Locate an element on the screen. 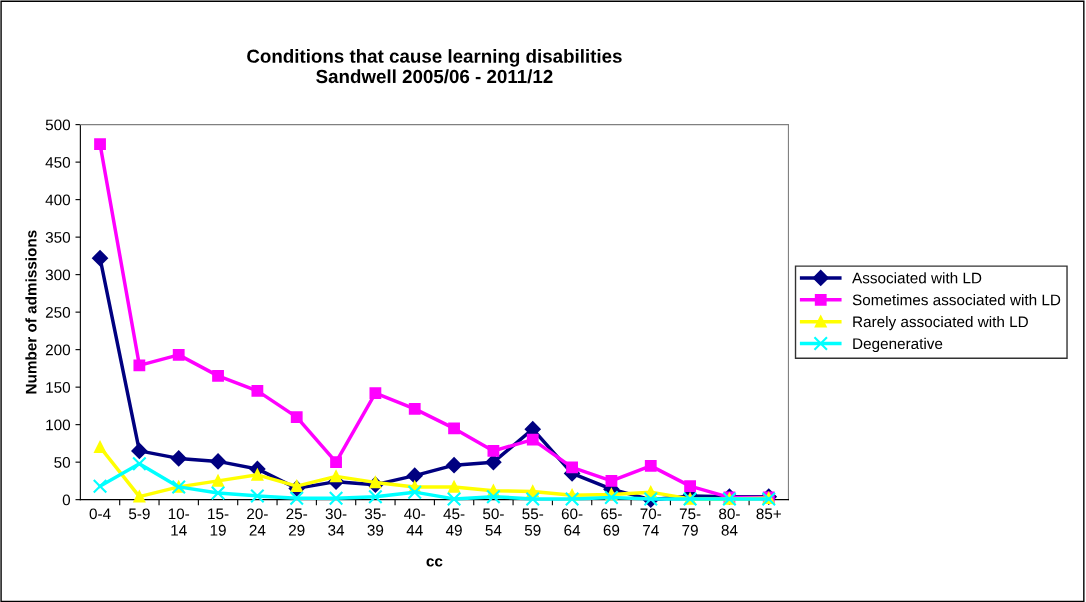  x-tick-label: 85+ is located at coordinates (768, 514).